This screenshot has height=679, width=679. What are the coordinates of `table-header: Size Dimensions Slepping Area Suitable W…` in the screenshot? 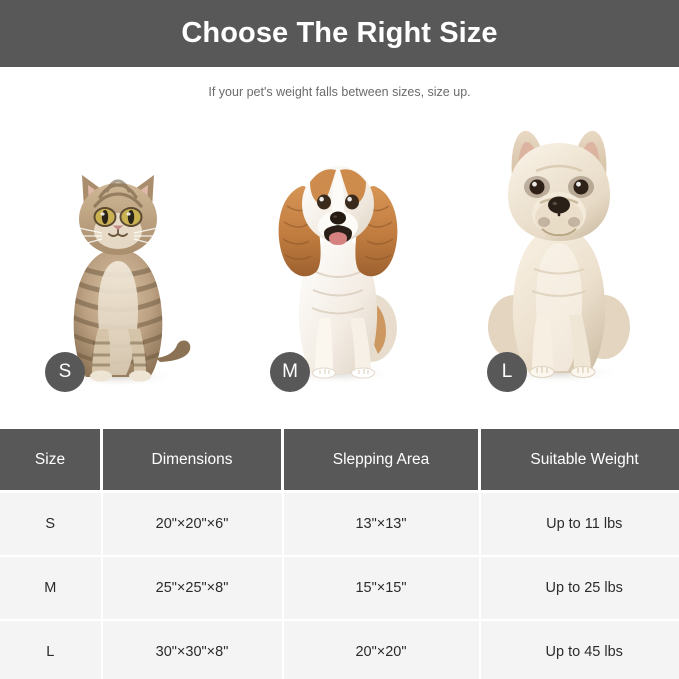 It's located at (339, 461).